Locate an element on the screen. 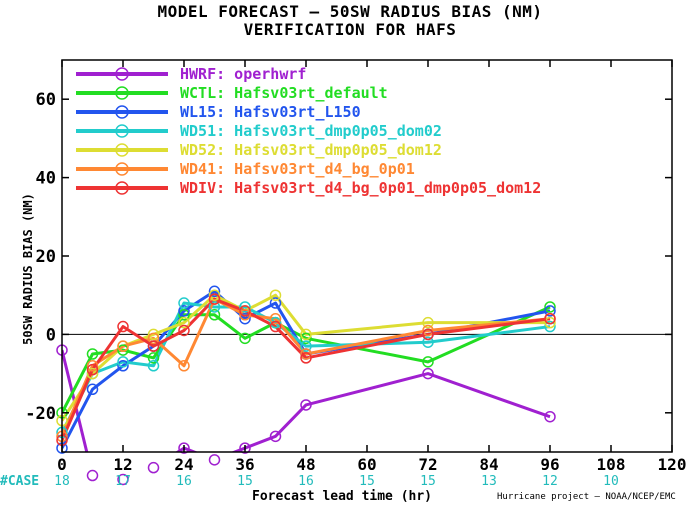 This screenshot has height=509, width=700. y-tick-label: -20 is located at coordinates (40, 414).